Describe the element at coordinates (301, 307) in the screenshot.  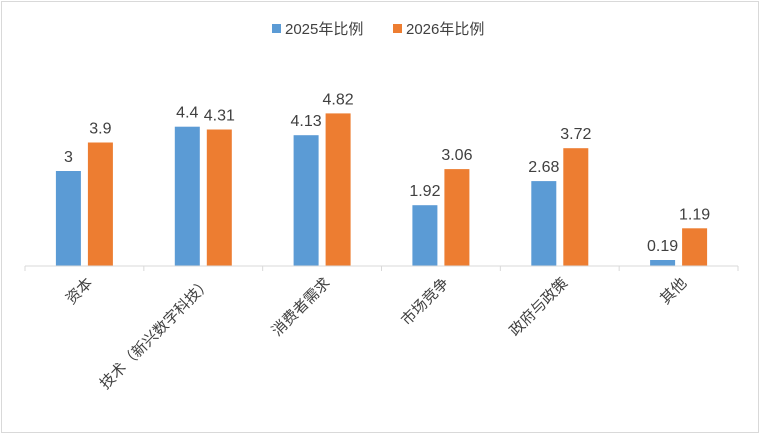
I see `category-label-2: 消费者需求` at that location.